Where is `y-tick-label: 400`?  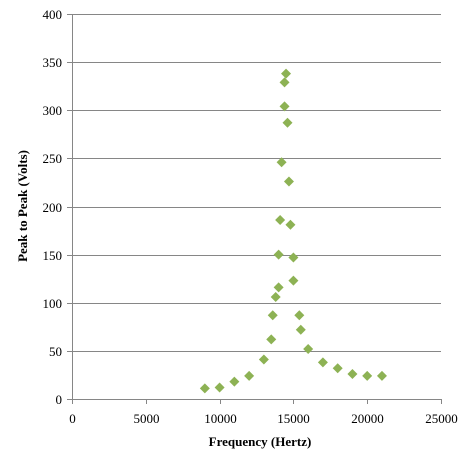
y-tick-label: 400 is located at coordinates (53, 14).